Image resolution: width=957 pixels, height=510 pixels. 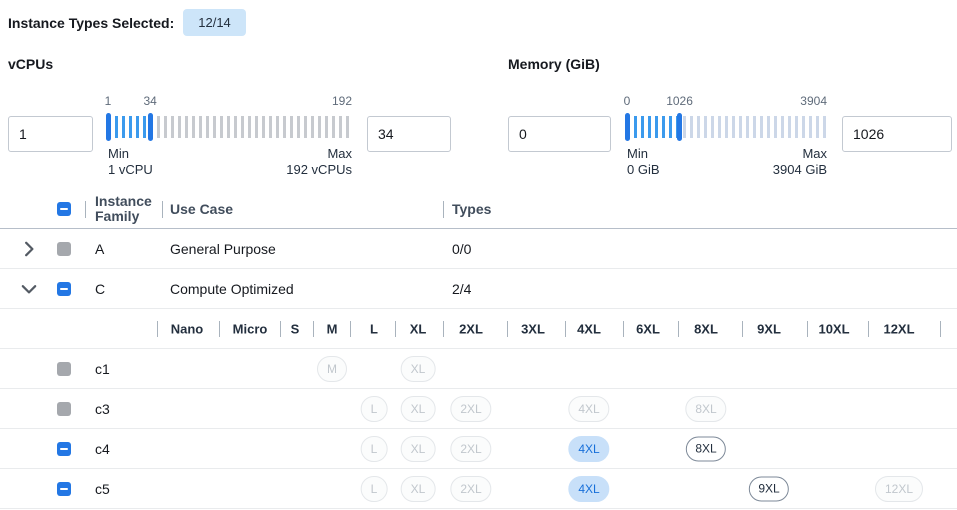 What do you see at coordinates (589, 328) in the screenshot?
I see `size-column-header: 4XL` at bounding box center [589, 328].